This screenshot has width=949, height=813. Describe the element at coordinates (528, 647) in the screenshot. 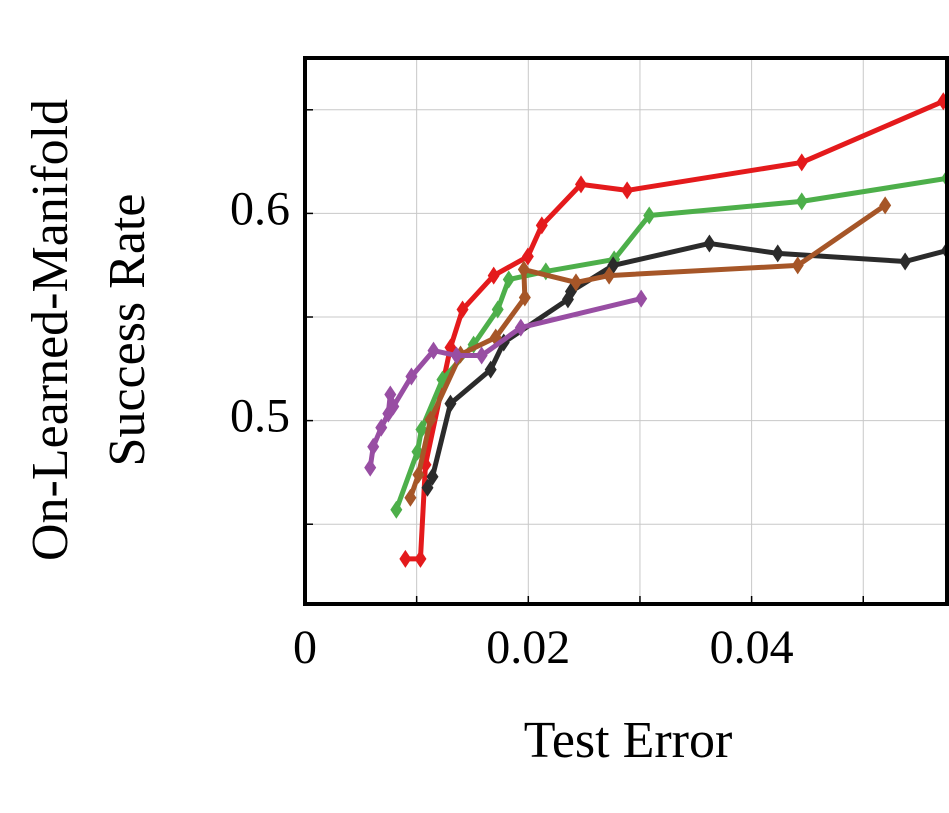

I see `x-tick-label: 0.02` at that location.